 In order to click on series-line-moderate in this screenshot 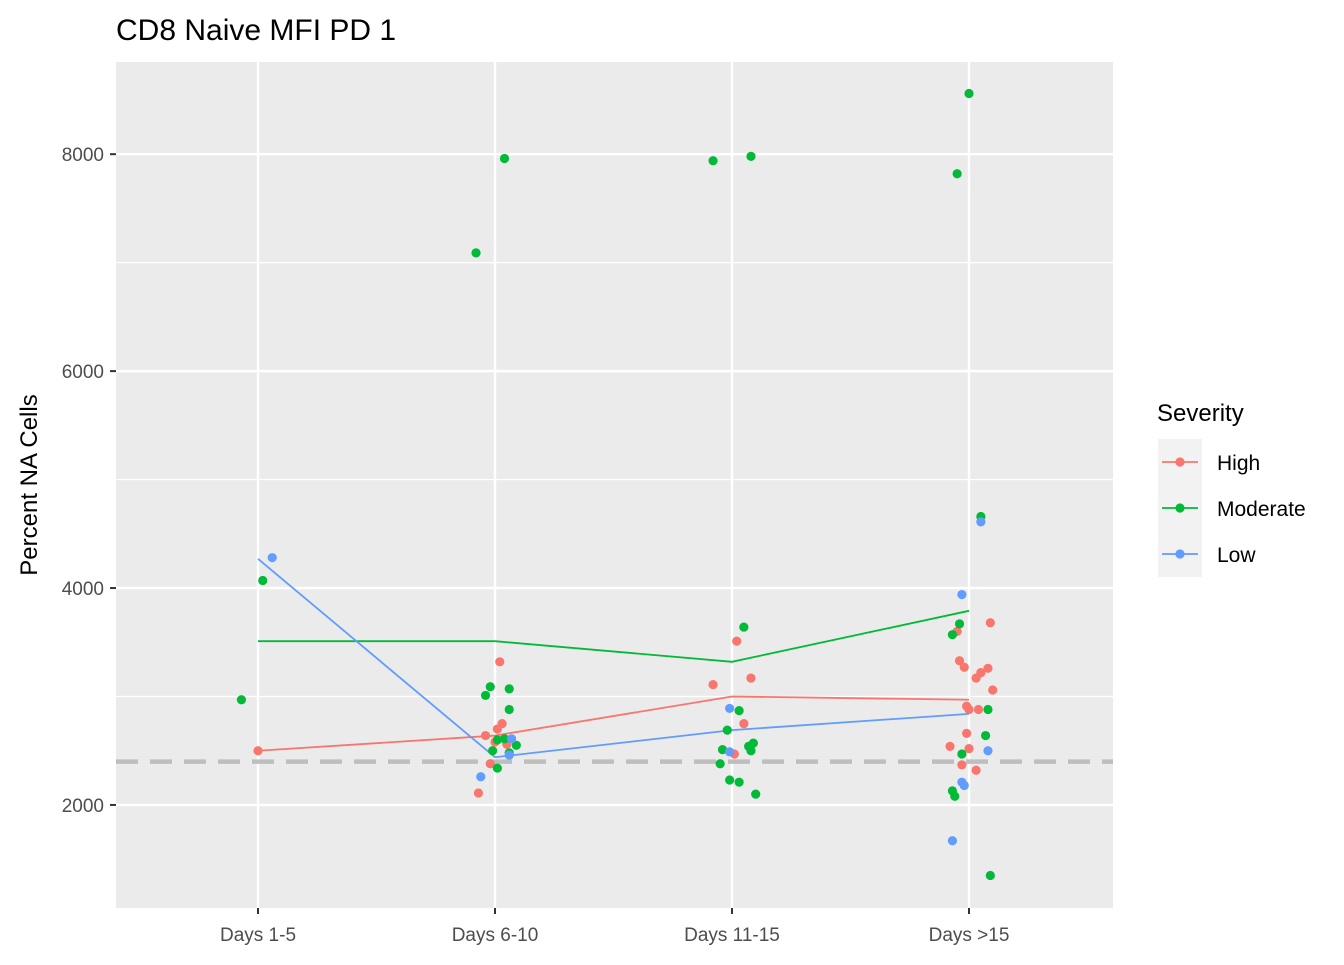, I will do `click(614, 636)`.